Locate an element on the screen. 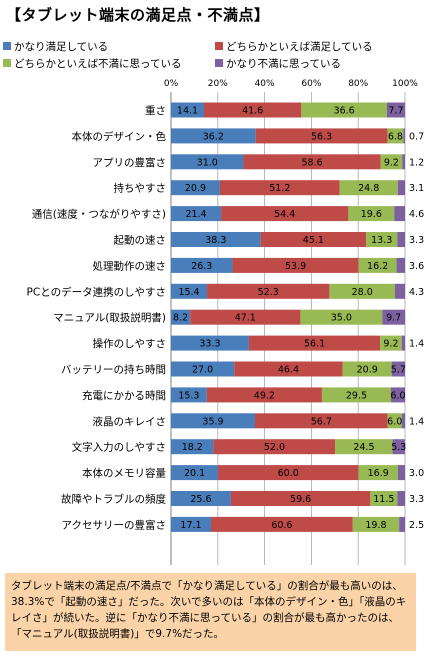 The image size is (435, 656). x-tick-label: 80% is located at coordinates (358, 84).